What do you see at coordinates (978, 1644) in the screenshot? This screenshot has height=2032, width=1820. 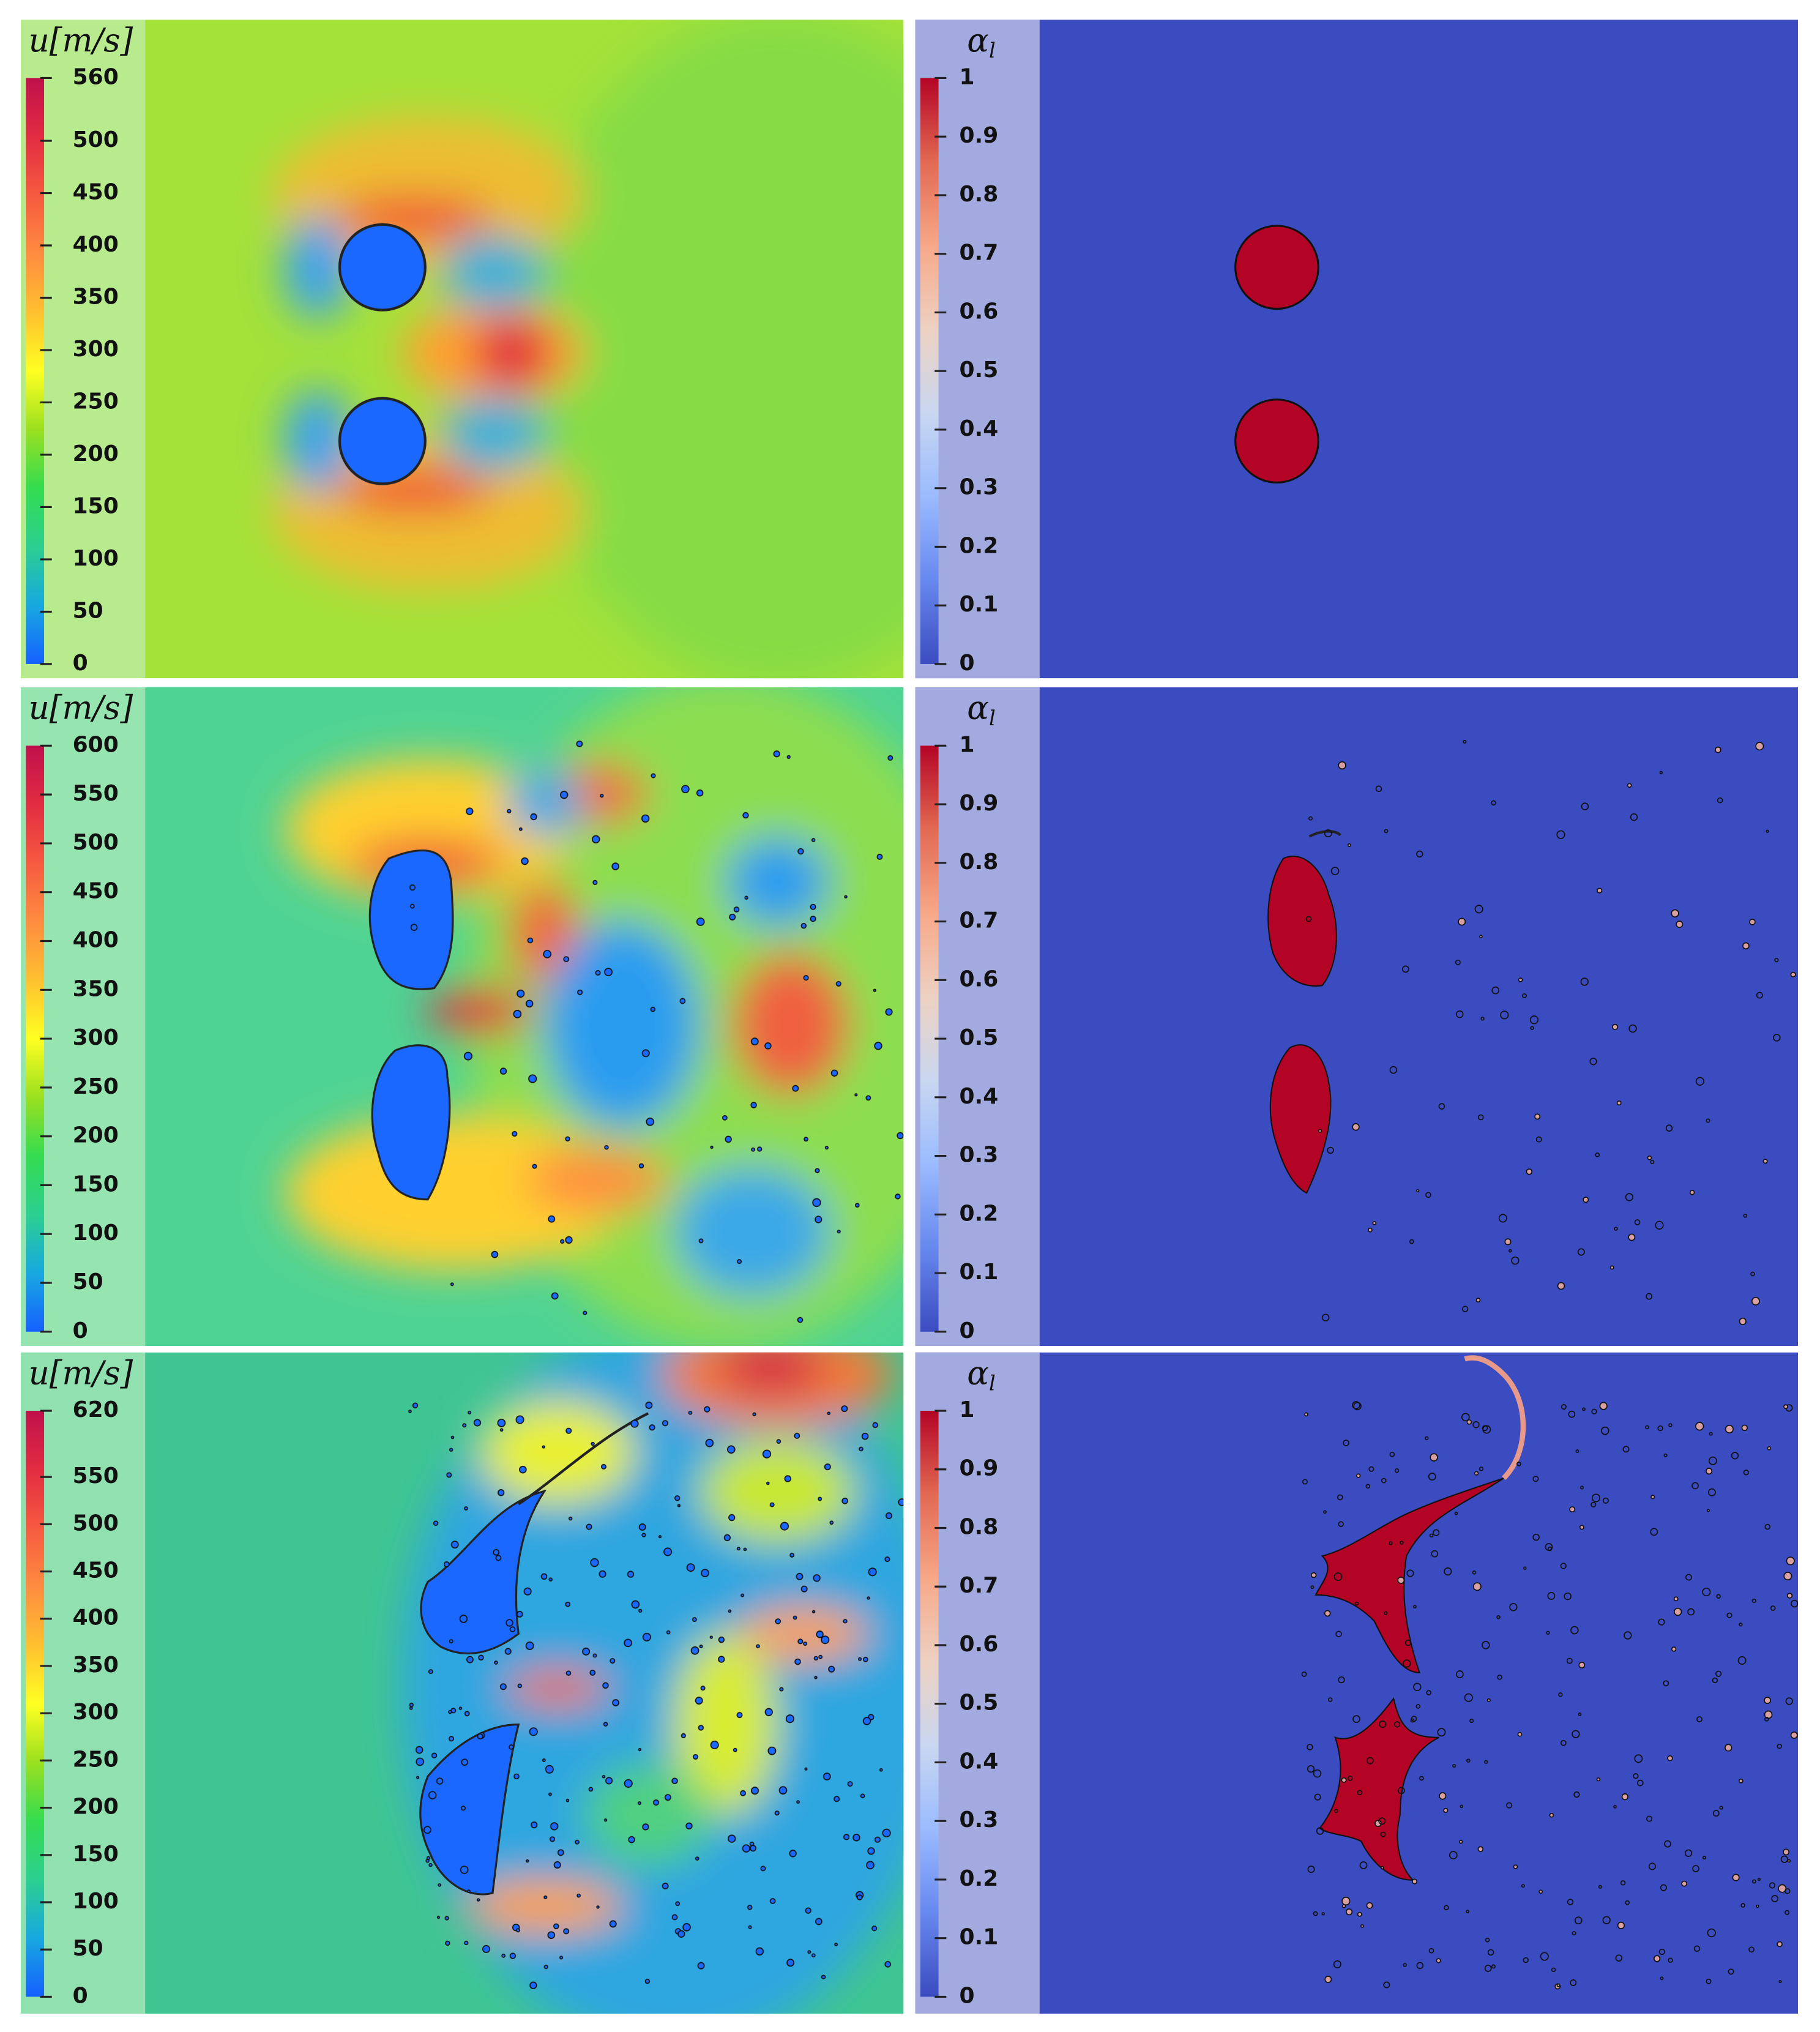 I see `tick-label: 0.6` at bounding box center [978, 1644].